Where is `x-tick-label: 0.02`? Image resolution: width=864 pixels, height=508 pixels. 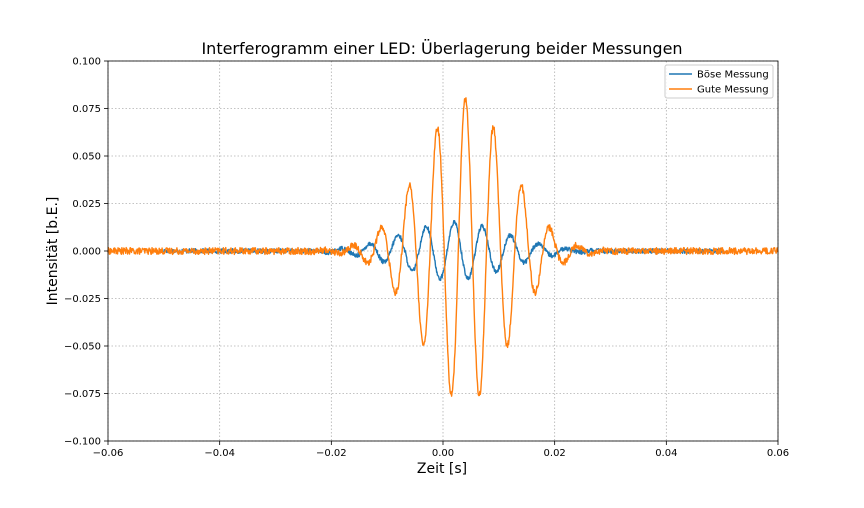 x-tick-label: 0.02 is located at coordinates (555, 453).